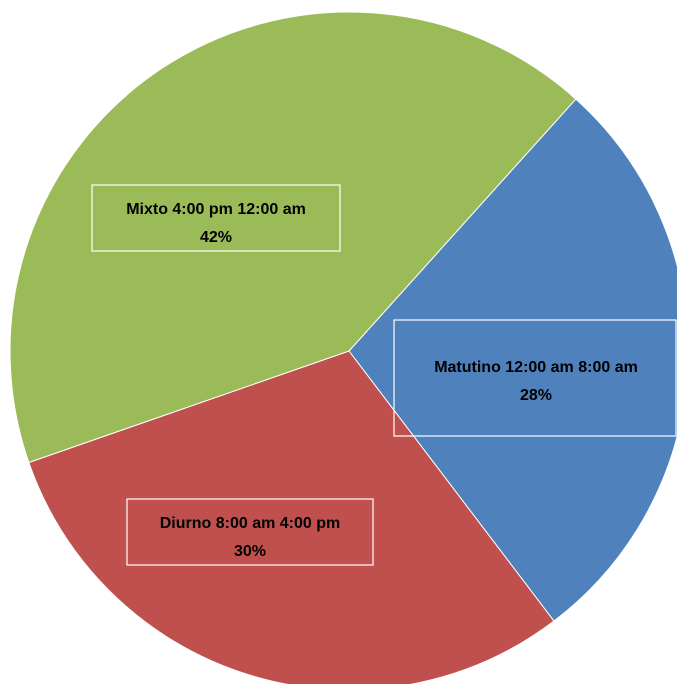 The width and height of the screenshot is (677, 684). What do you see at coordinates (536, 367) in the screenshot?
I see `slice-category-label: Matutino 12:00 am 8:00 am` at bounding box center [536, 367].